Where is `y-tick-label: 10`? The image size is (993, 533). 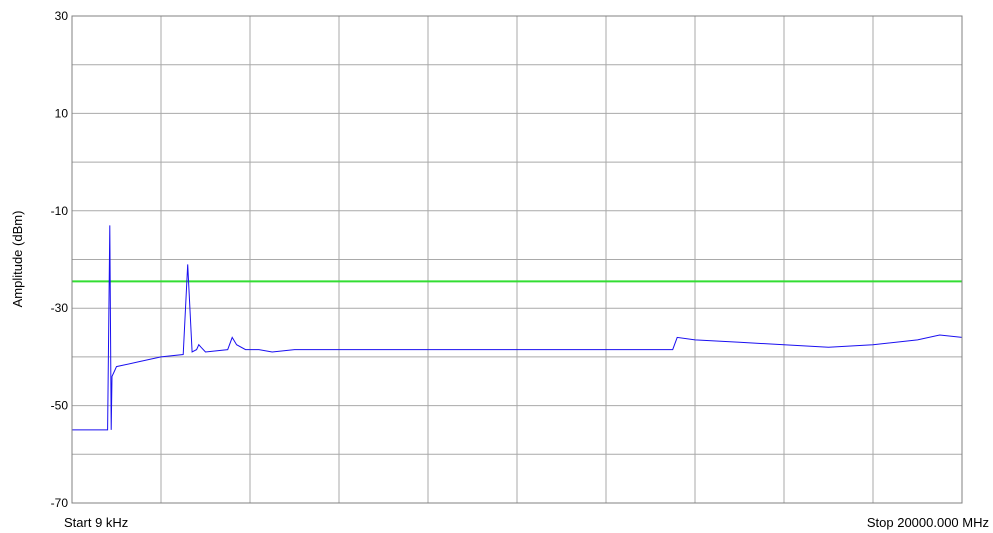
y-tick-label: 10 is located at coordinates (62, 113).